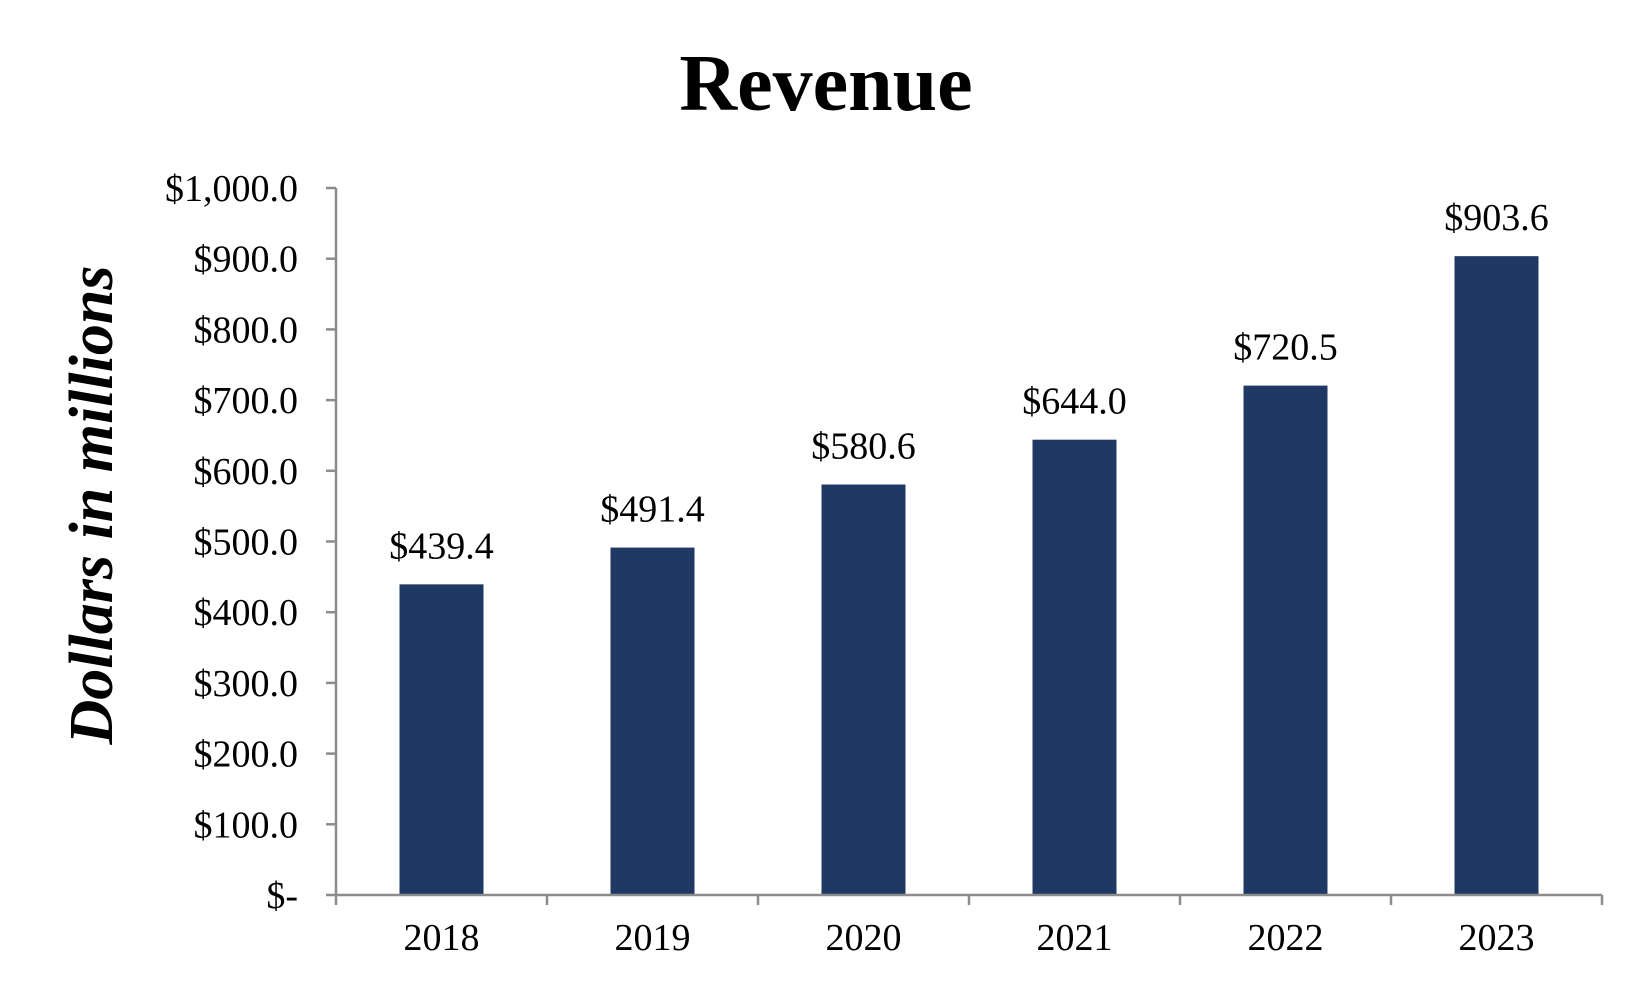  What do you see at coordinates (864, 938) in the screenshot?
I see `x-tick-label-2020: 2020` at bounding box center [864, 938].